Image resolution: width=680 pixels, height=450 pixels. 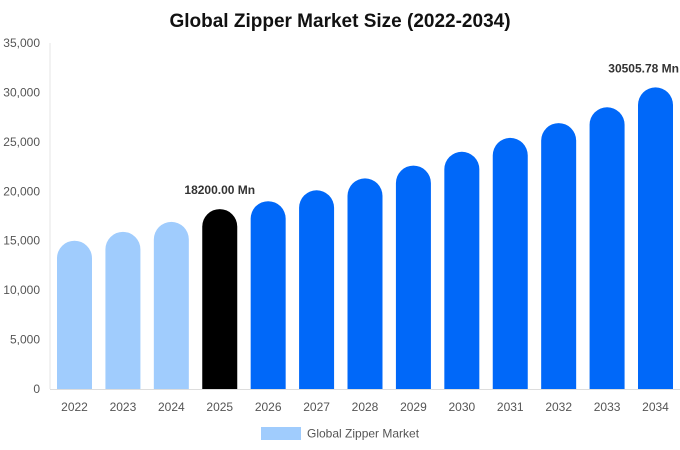 I want to click on y-tick-label: 30,000, so click(x=21, y=92).